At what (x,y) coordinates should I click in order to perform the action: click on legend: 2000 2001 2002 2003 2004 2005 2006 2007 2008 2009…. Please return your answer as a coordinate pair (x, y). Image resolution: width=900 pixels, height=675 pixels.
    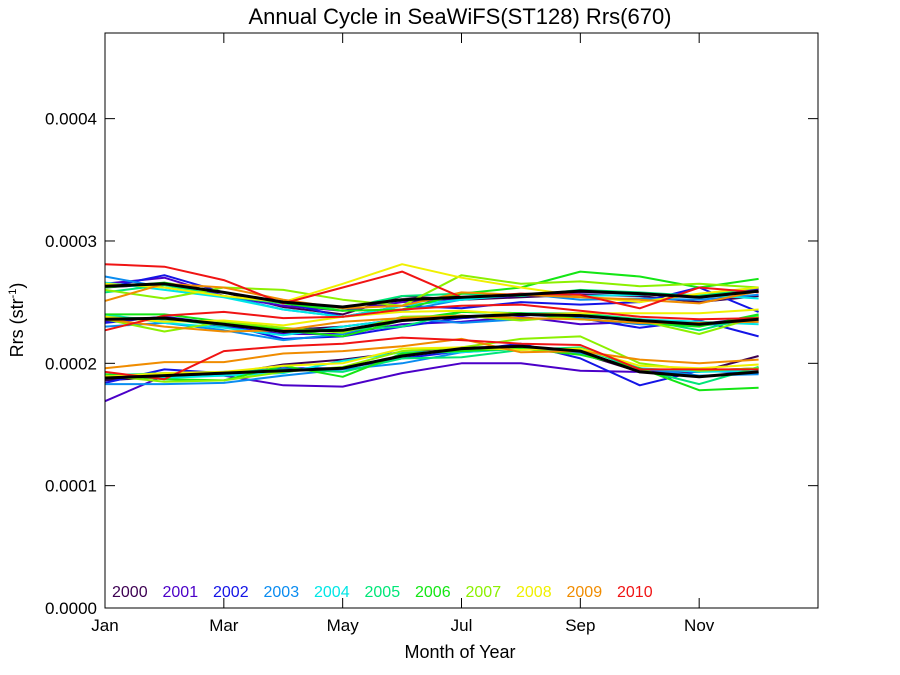
    Looking at the image, I should click on (382, 592).